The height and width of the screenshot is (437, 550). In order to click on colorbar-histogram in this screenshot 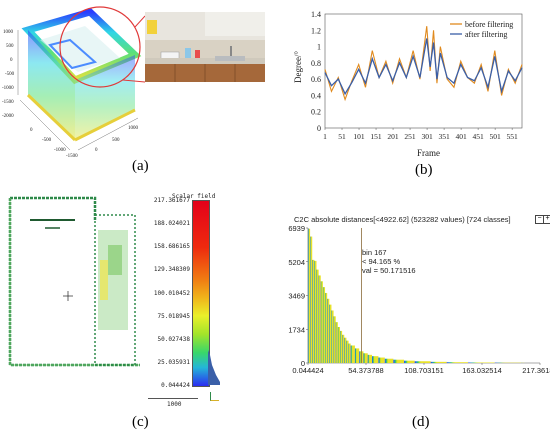, I will do `click(214, 367)`.